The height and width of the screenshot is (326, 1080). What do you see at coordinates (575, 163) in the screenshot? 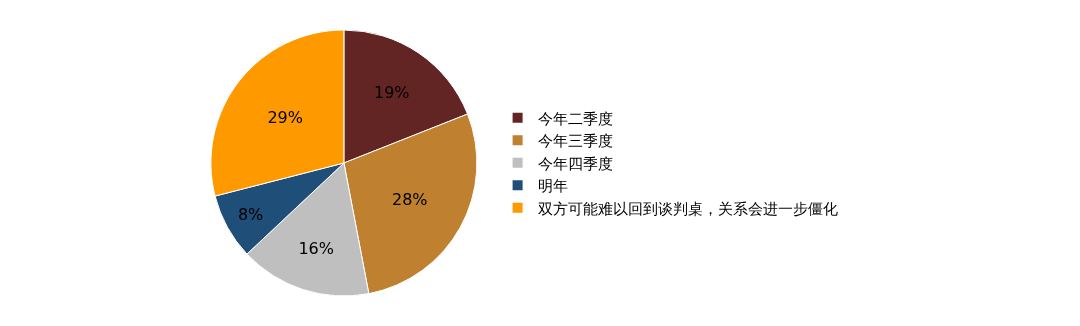
I see `legend-label: 今年四季度` at bounding box center [575, 163].